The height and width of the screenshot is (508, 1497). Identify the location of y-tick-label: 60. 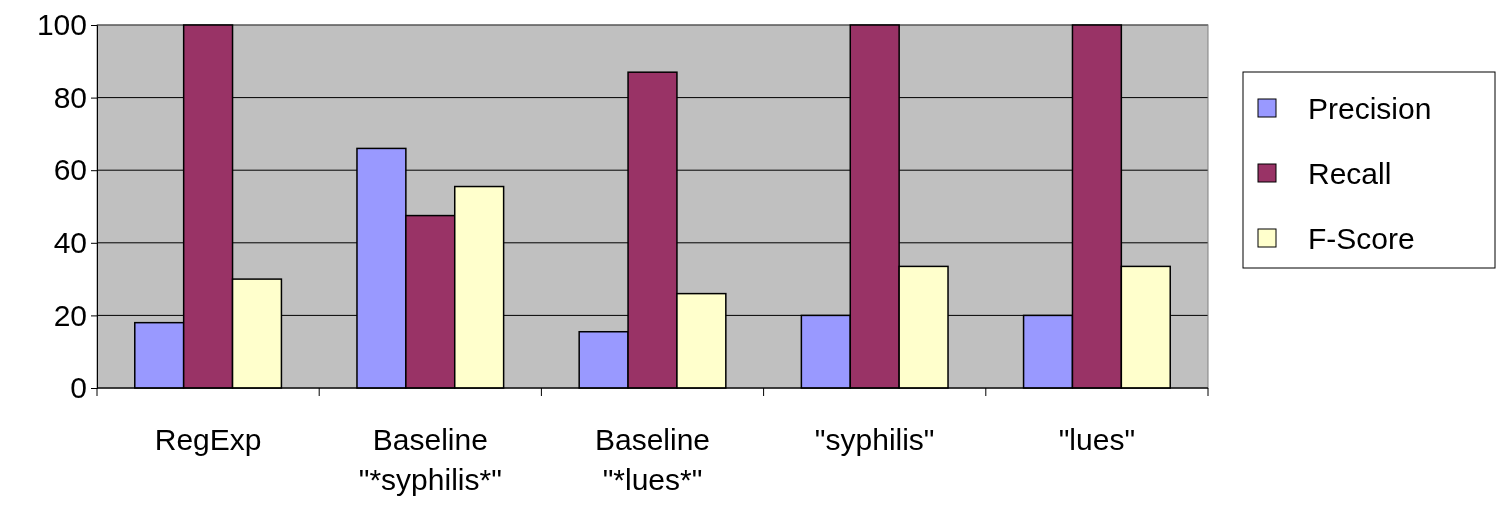
(70, 170).